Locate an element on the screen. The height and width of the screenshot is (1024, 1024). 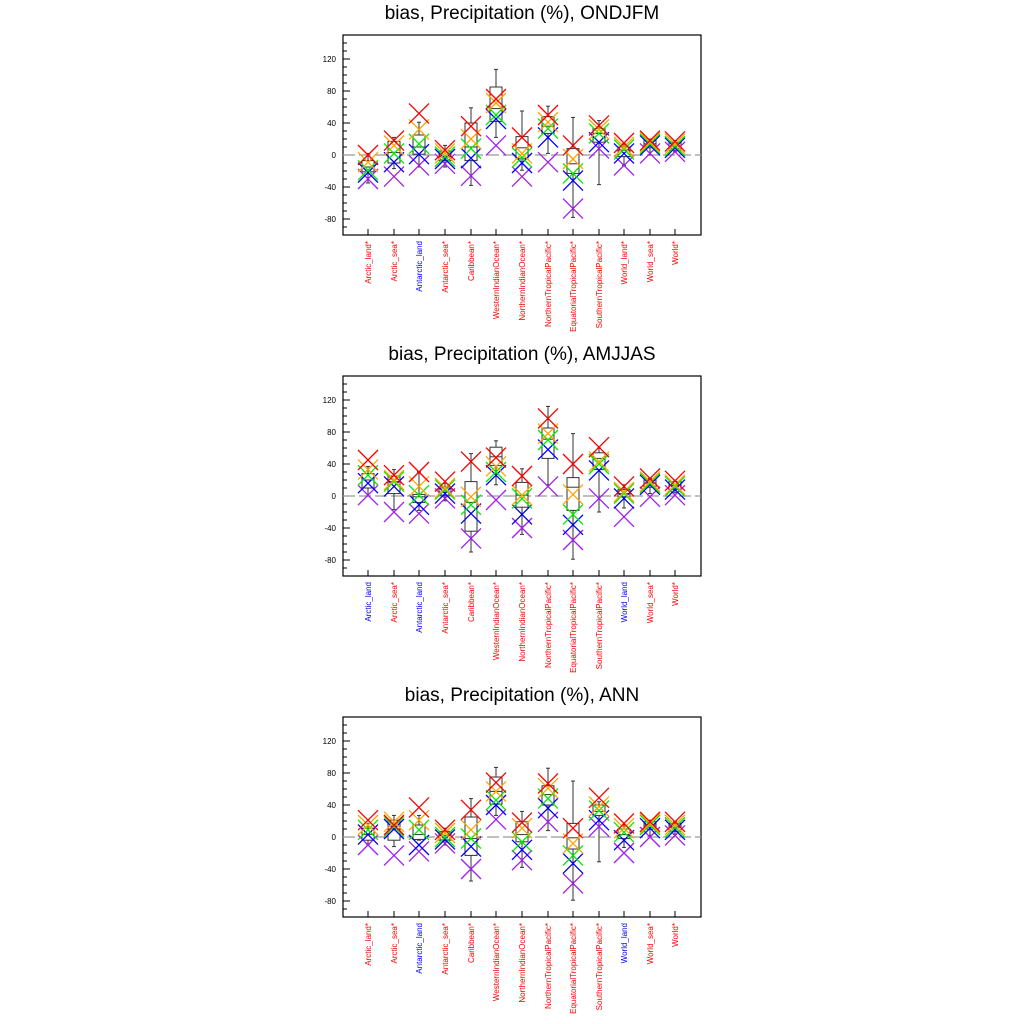
x-category-label: Arctic_land* is located at coordinates (368, 944).